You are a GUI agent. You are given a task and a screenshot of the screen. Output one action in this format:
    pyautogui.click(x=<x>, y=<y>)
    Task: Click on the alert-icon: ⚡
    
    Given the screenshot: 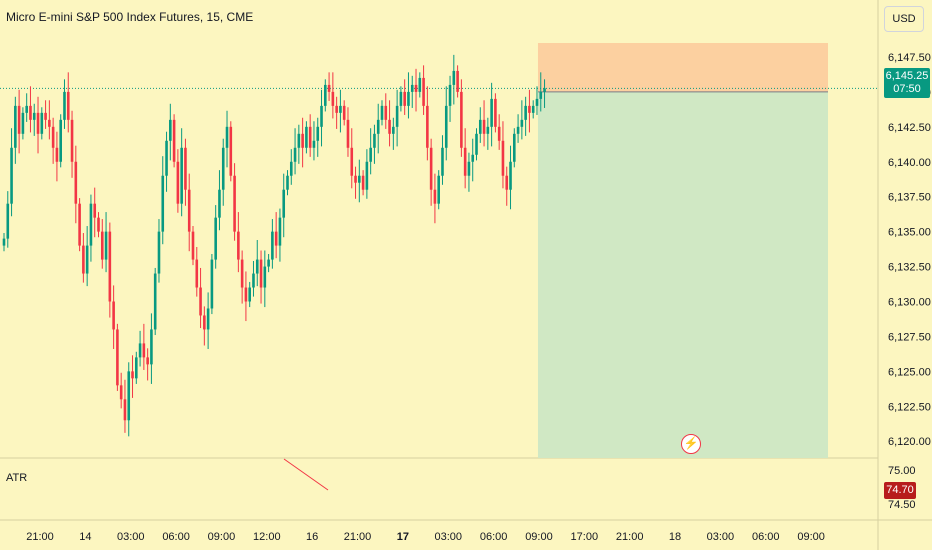 What is the action you would take?
    pyautogui.click(x=691, y=444)
    